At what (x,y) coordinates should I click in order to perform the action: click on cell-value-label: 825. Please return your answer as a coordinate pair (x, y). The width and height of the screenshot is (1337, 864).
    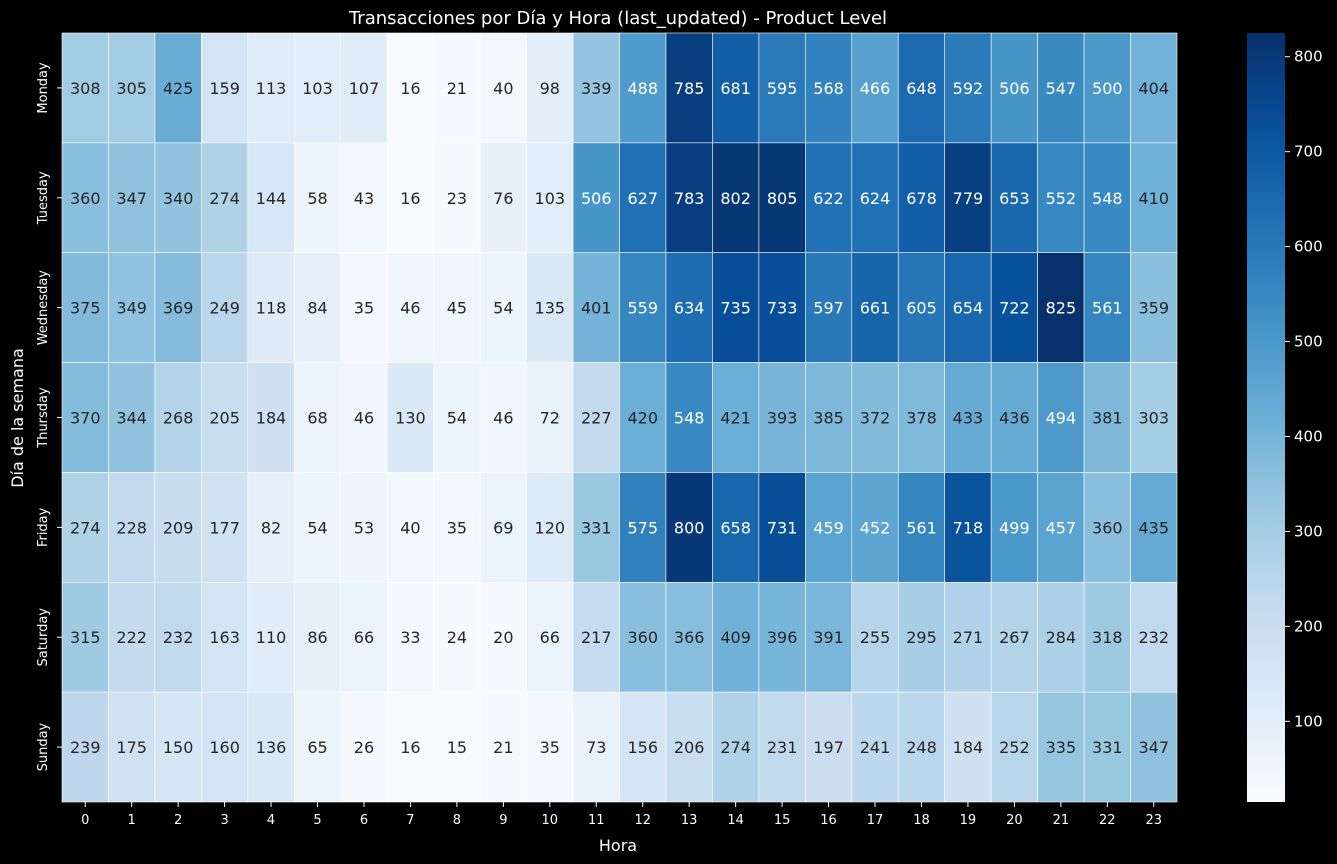
    Looking at the image, I should click on (1061, 308).